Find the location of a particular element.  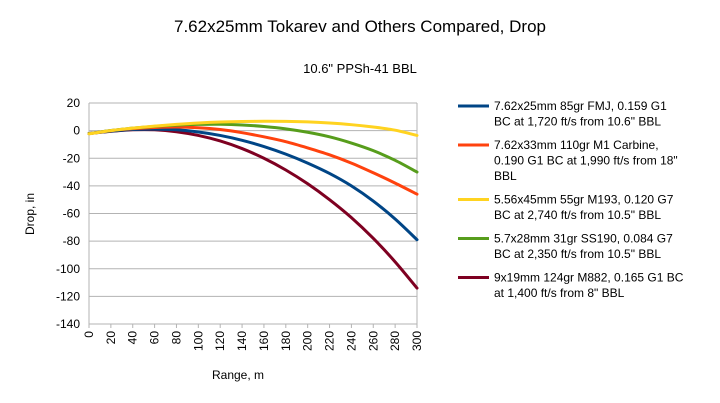

x-tick-label: 220 is located at coordinates (330, 341).